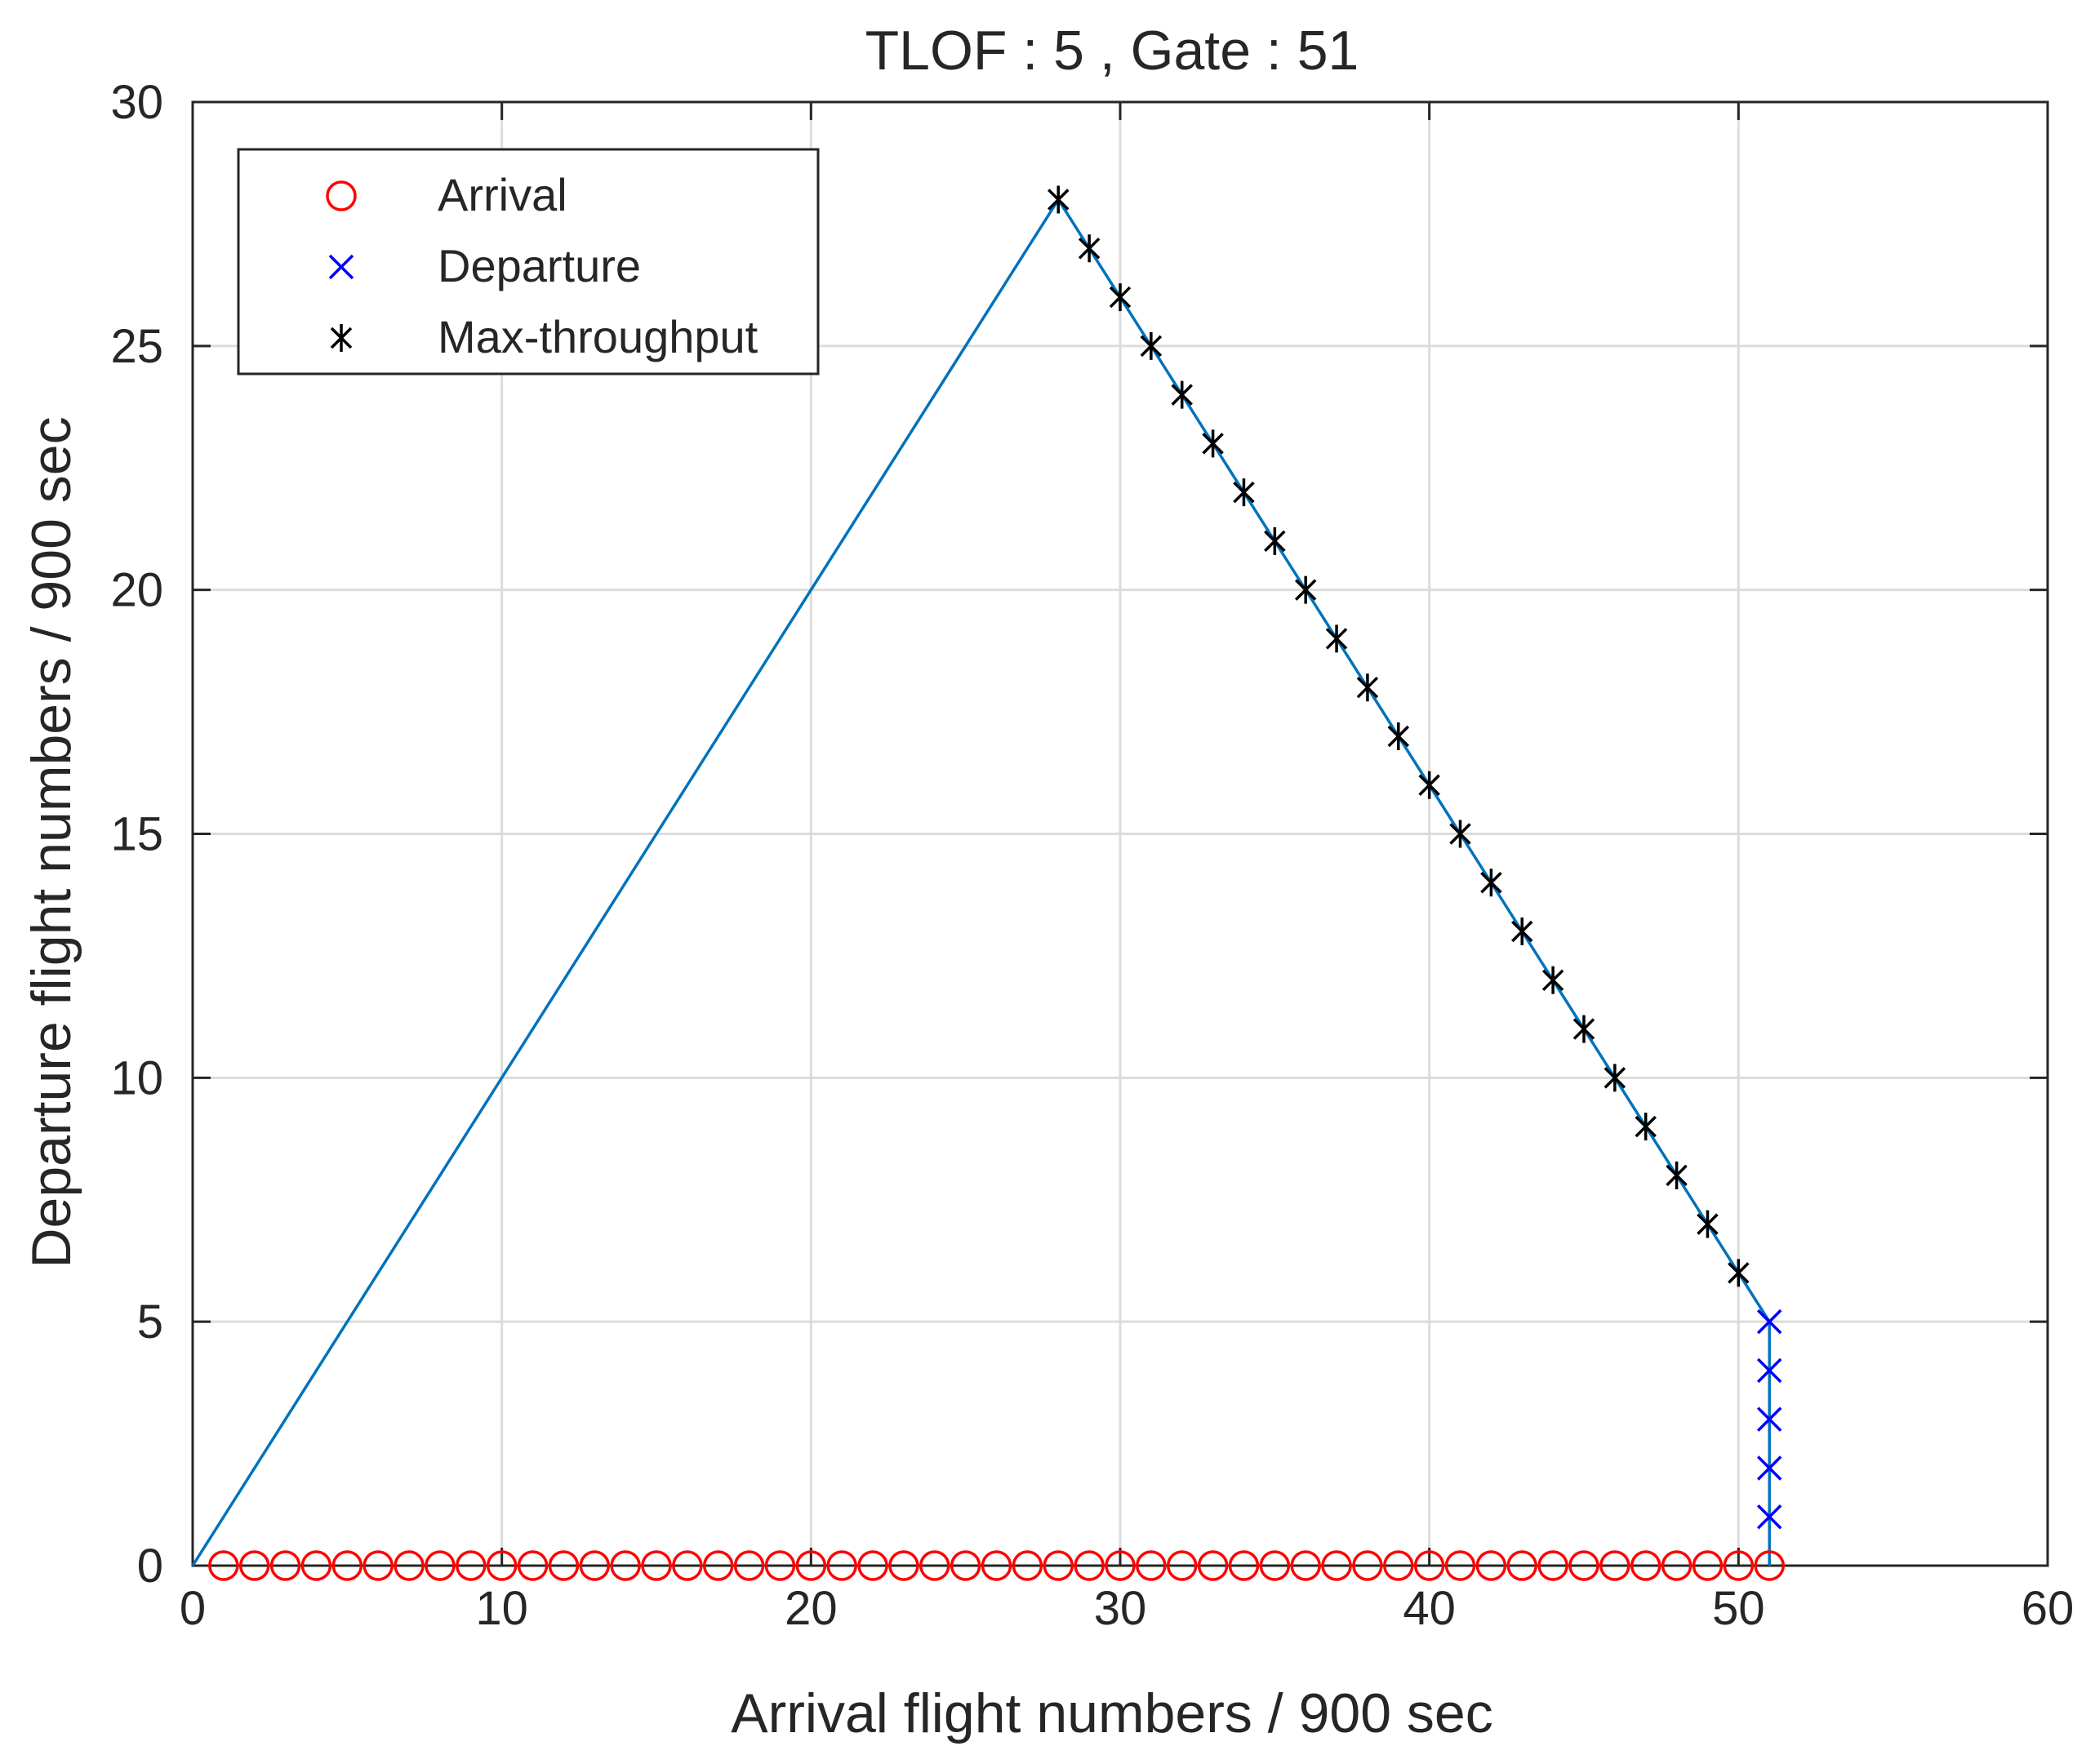 The width and height of the screenshot is (2095, 1764). What do you see at coordinates (1112, 51) in the screenshot?
I see `chart-title: TLOF : 5 , Gate : 51` at bounding box center [1112, 51].